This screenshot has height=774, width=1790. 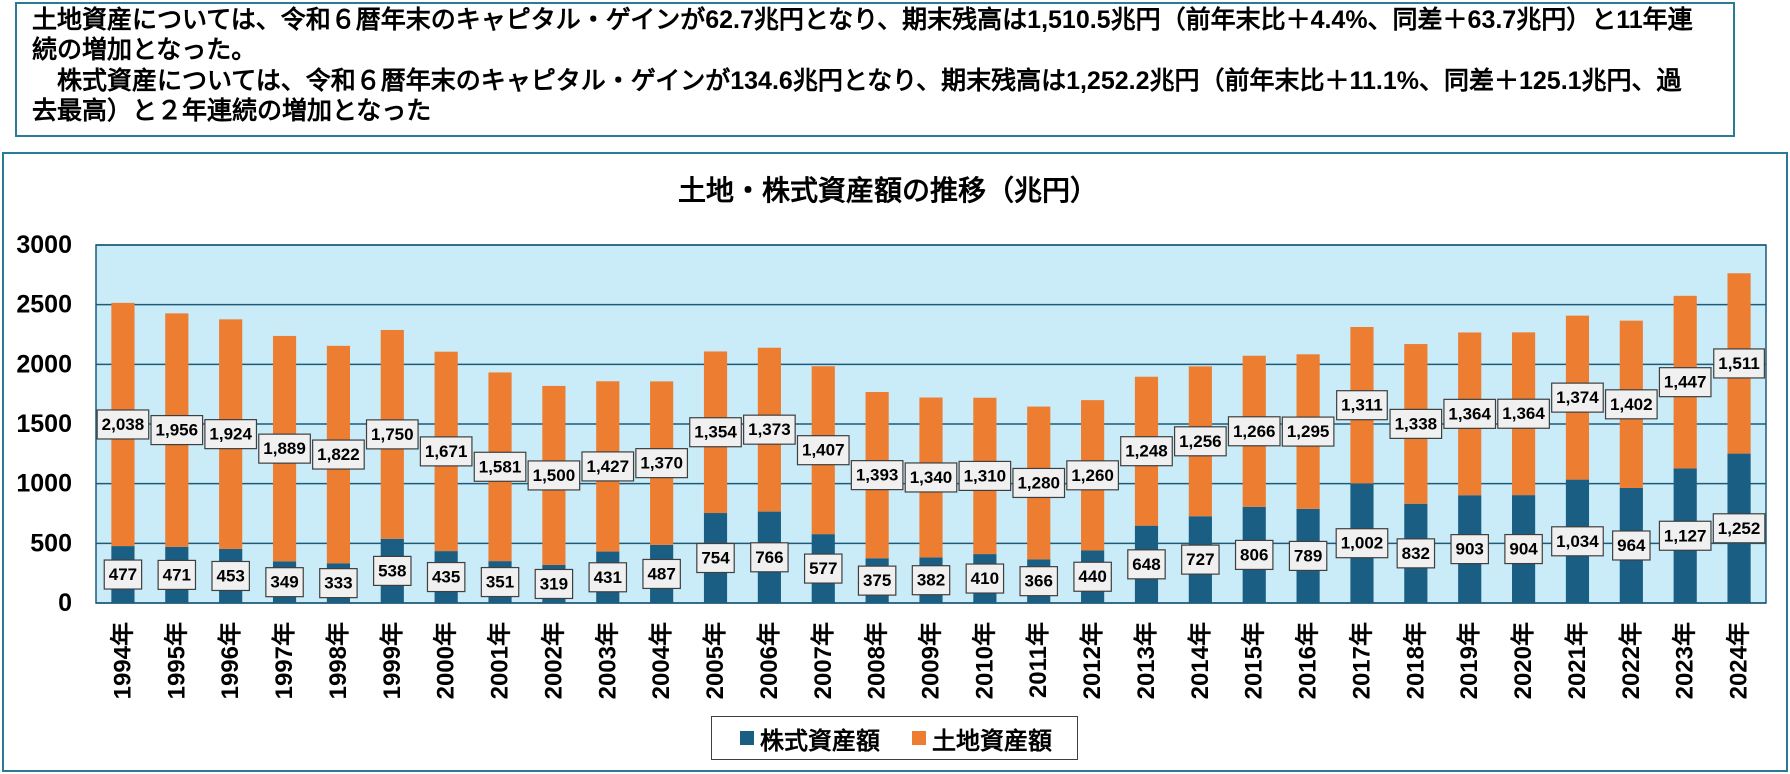 I want to click on data-label-stock-assets-1999: 538, so click(x=392, y=570).